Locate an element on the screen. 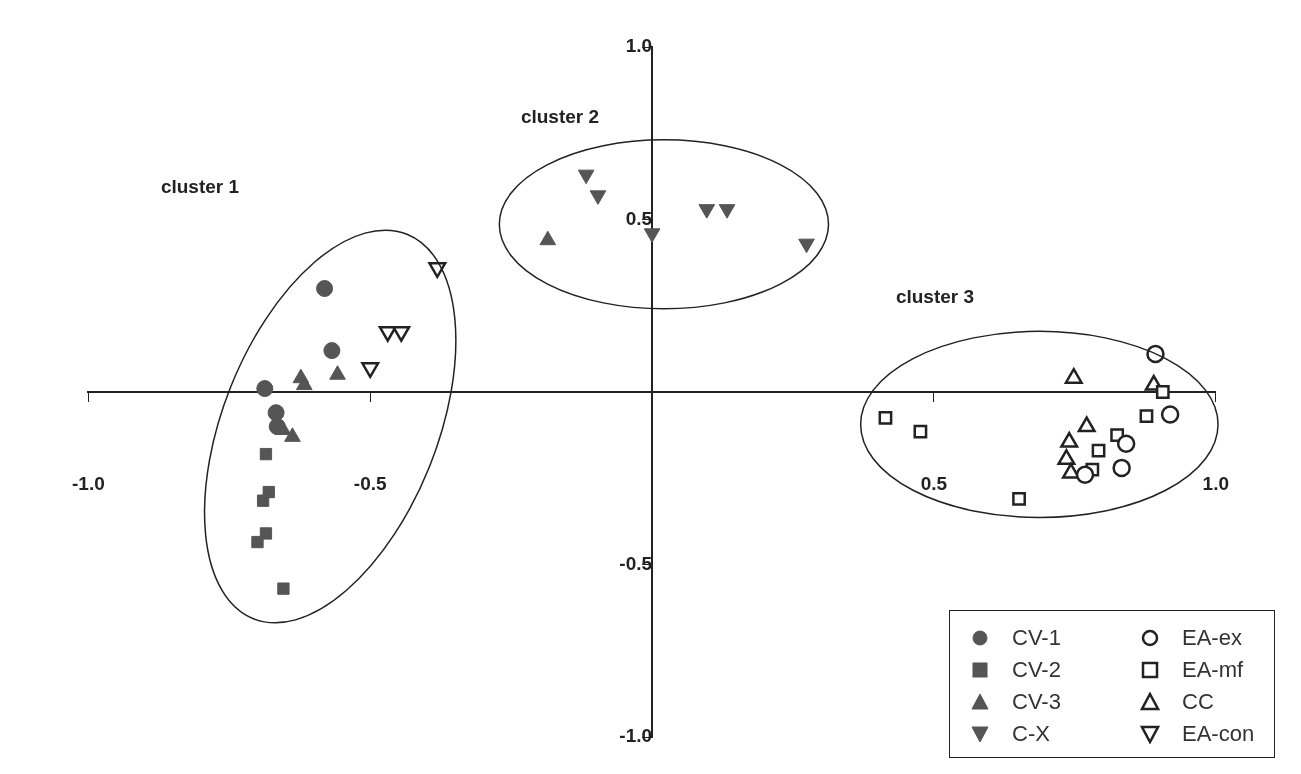 Image resolution: width=1301 pixels, height=774 pixels. legend-label: CV-1 is located at coordinates (1036, 638).